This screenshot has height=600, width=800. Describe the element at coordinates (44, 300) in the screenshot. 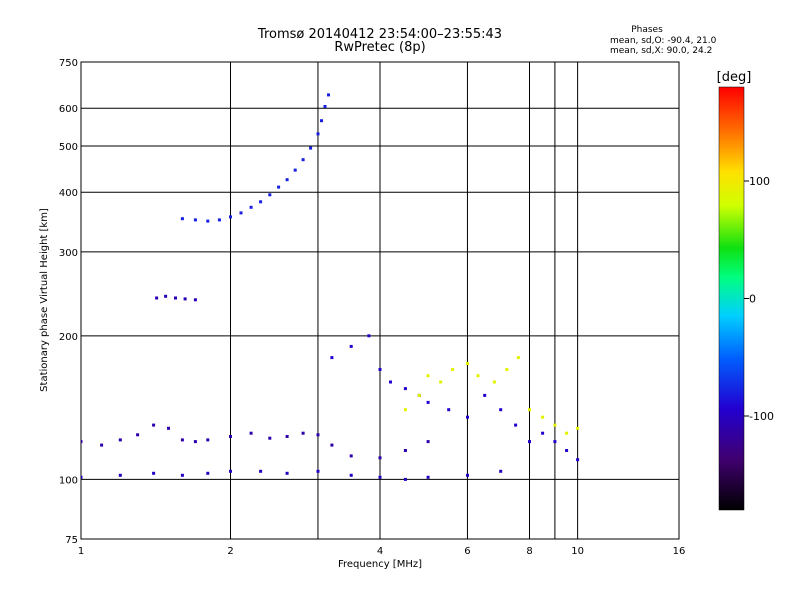

I see `y-axis-label: Stationary phase Virtual Height [km]` at that location.